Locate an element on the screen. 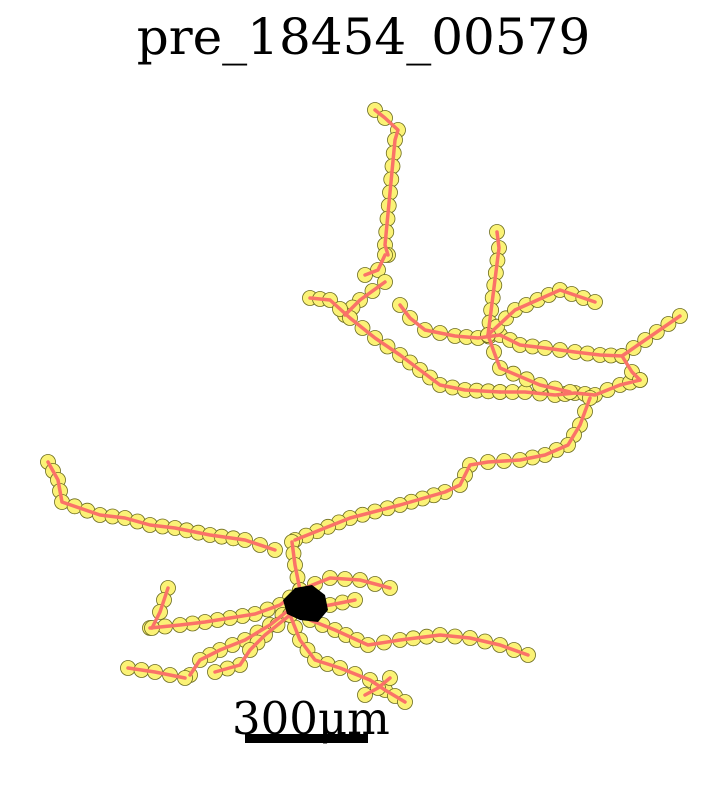 This screenshot has width=727, height=786. figure-title: pre_18454_00579 is located at coordinates (363, 37).